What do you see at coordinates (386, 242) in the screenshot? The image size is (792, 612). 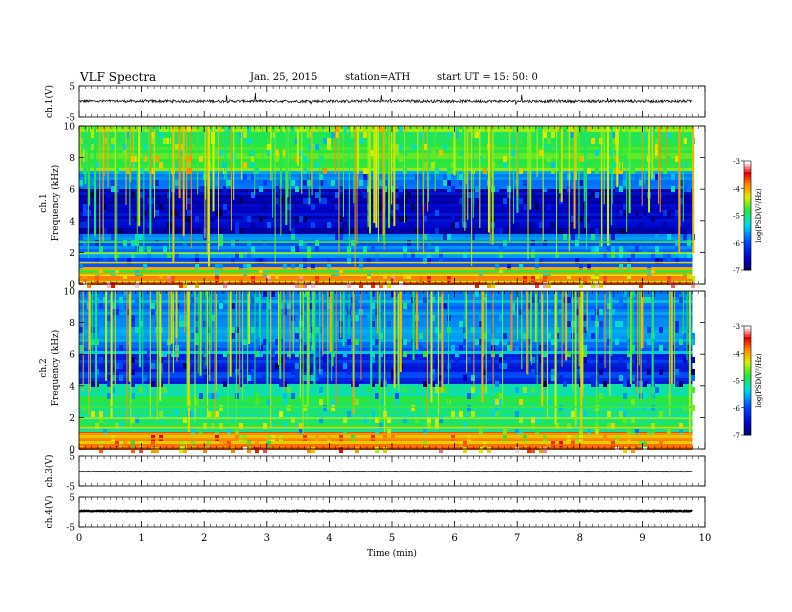 I see `narrowband-line` at bounding box center [386, 242].